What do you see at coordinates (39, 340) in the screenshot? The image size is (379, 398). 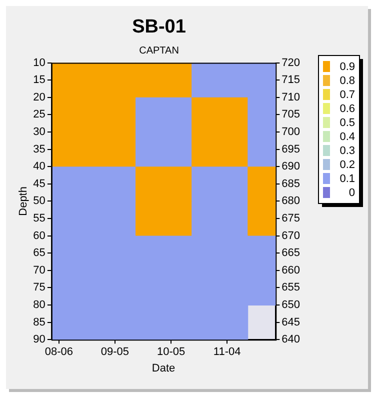 I see `y-tick-label: 90` at bounding box center [39, 340].